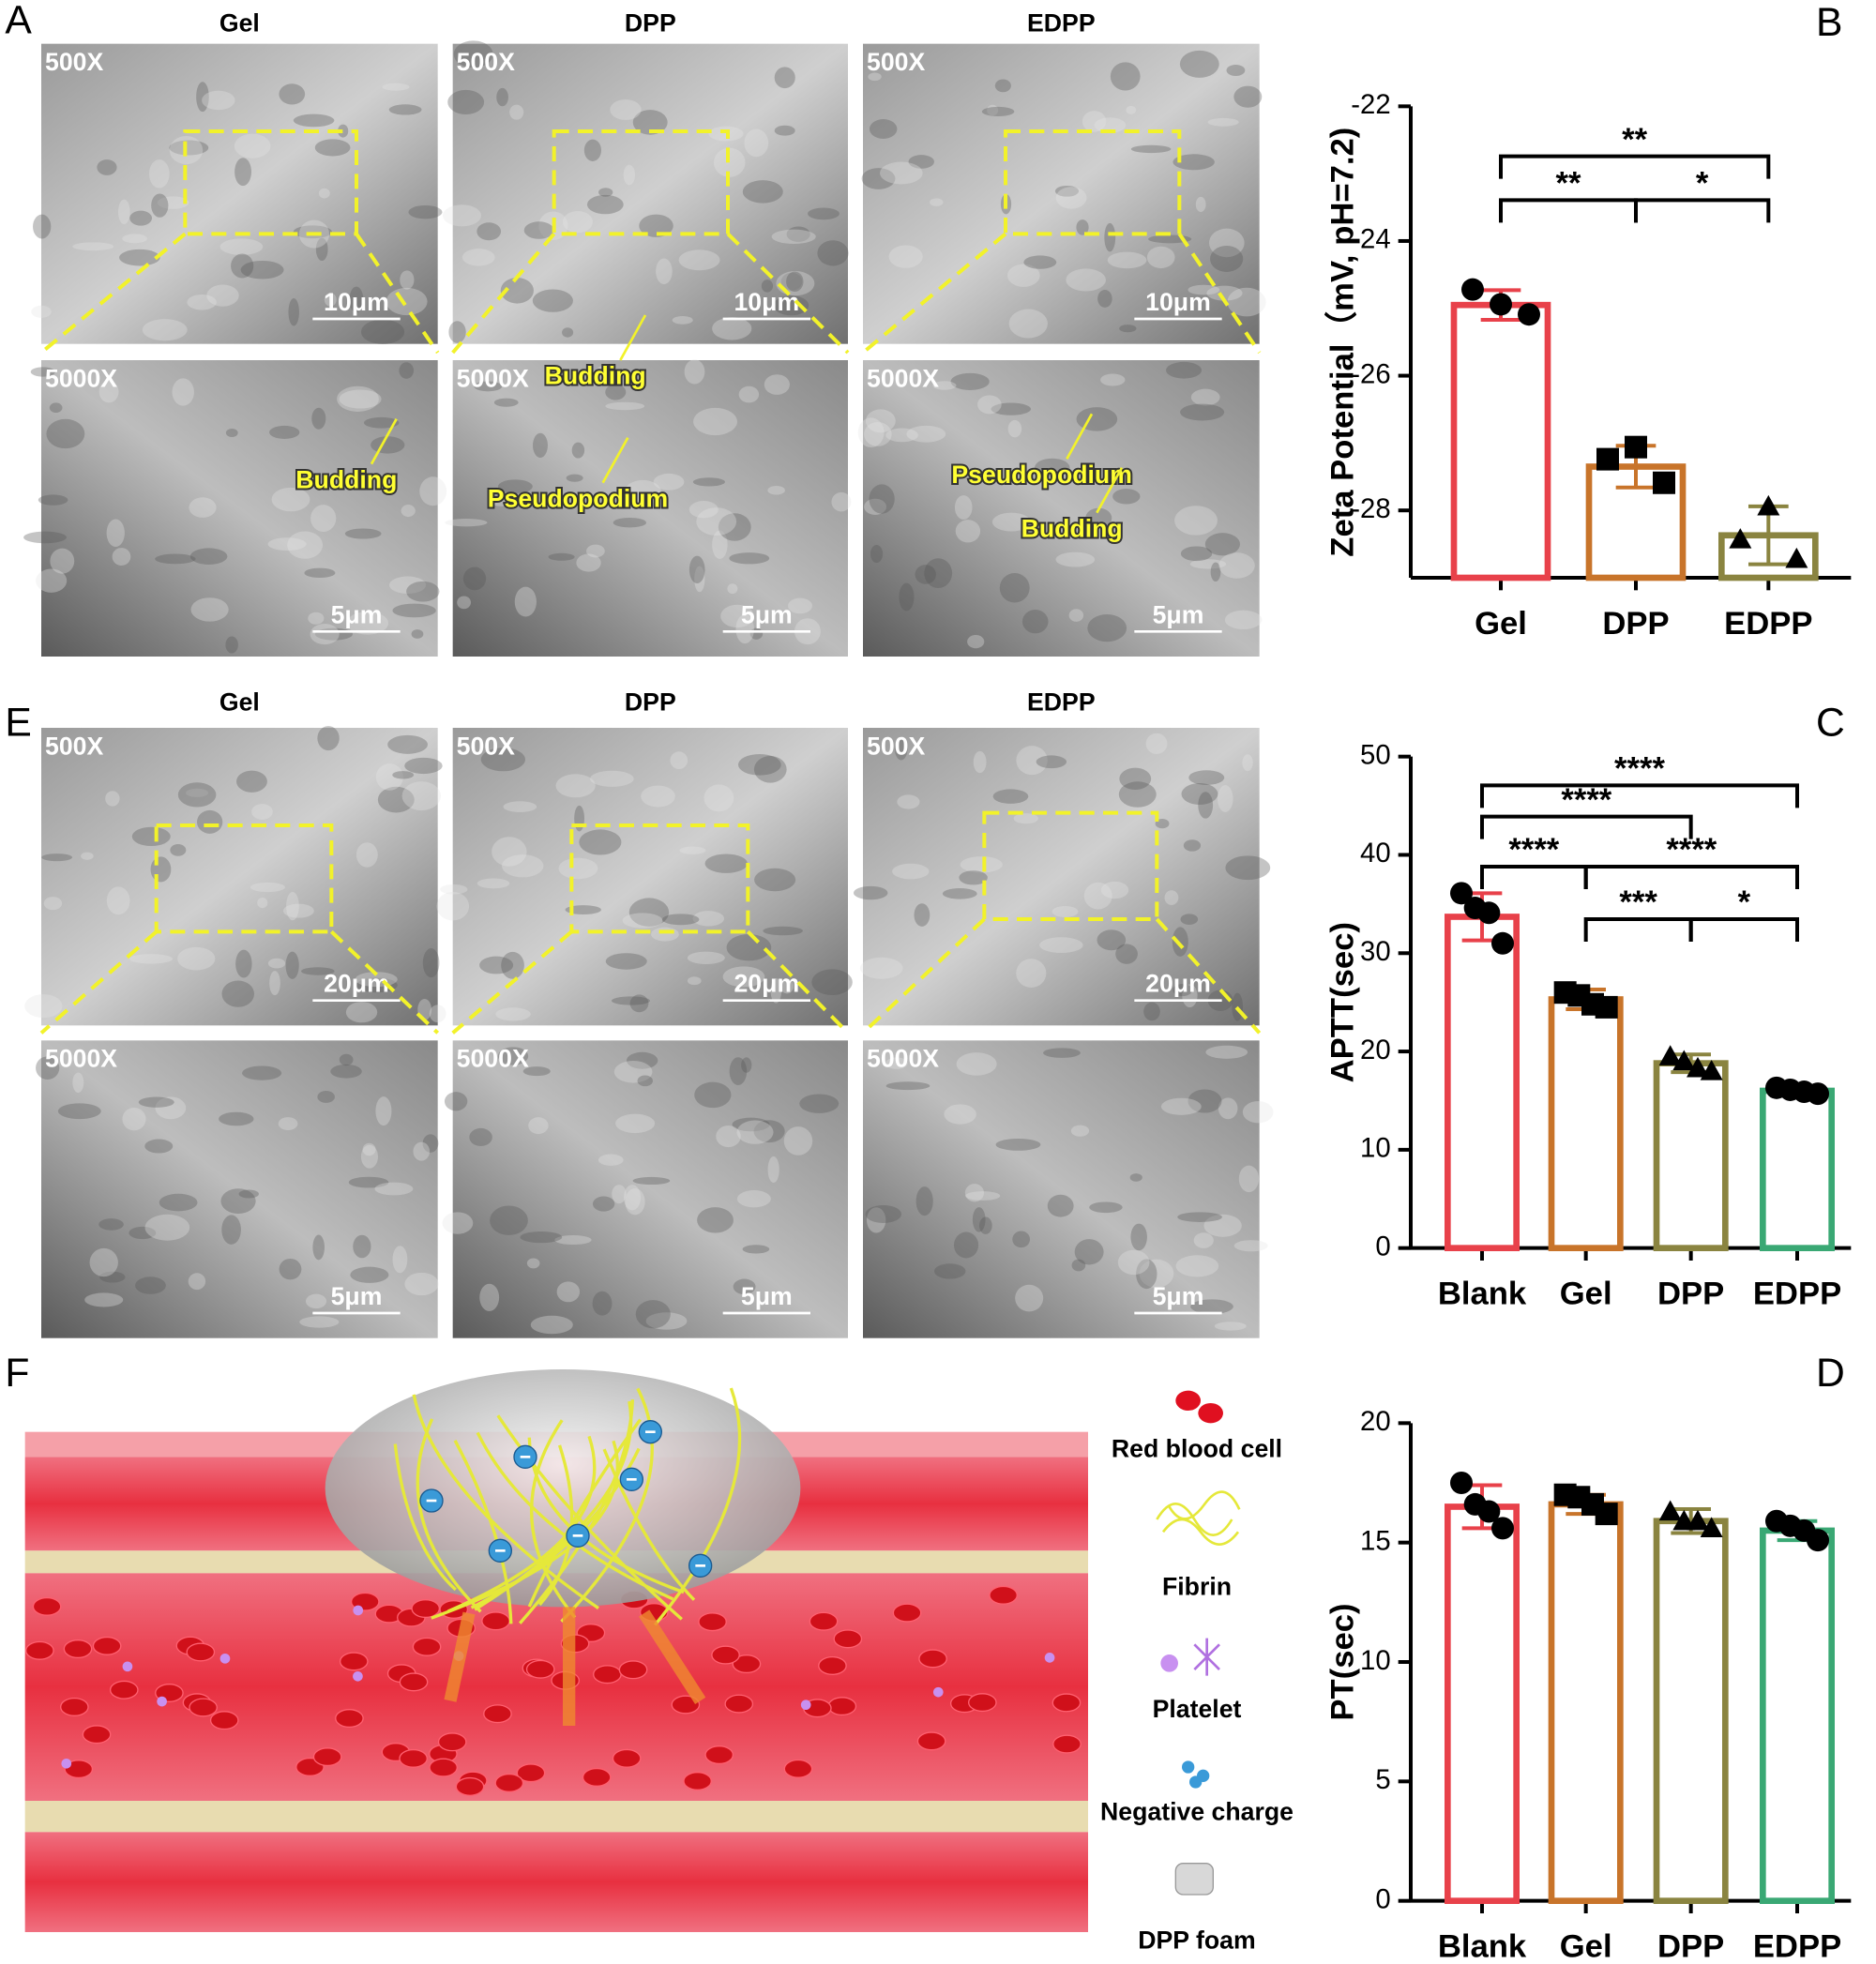 The width and height of the screenshot is (1876, 1964). What do you see at coordinates (641, 183) in the screenshot?
I see `zoom-box` at bounding box center [641, 183].